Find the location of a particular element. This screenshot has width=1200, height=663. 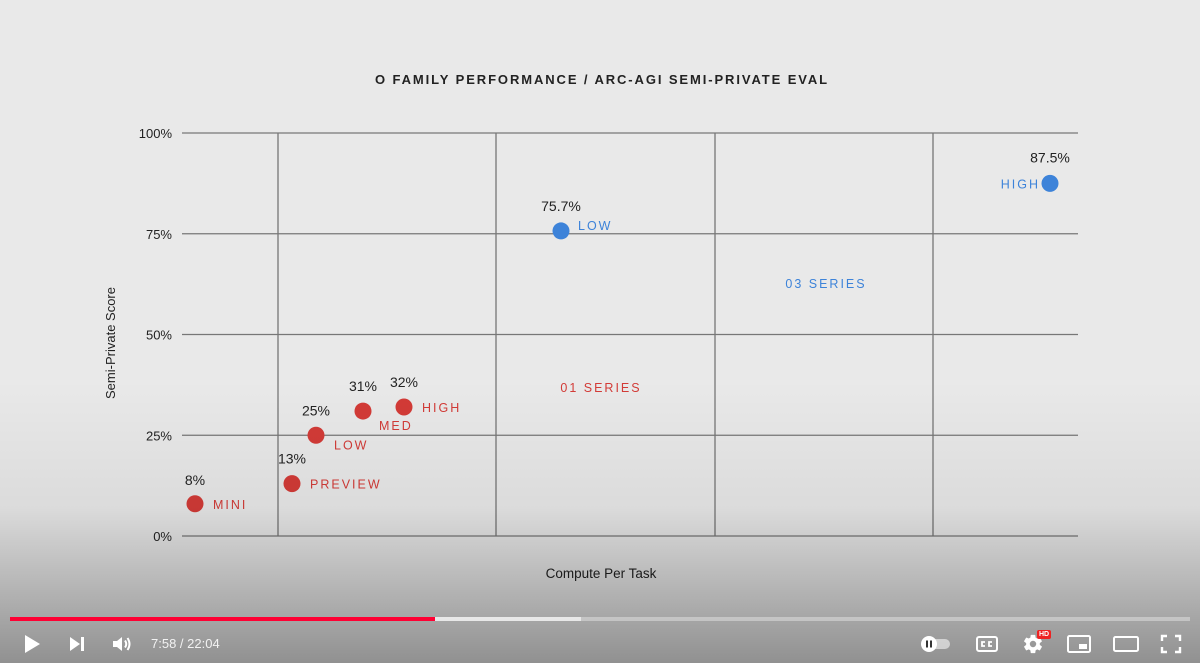

data-point-o1-med is located at coordinates (363, 411).